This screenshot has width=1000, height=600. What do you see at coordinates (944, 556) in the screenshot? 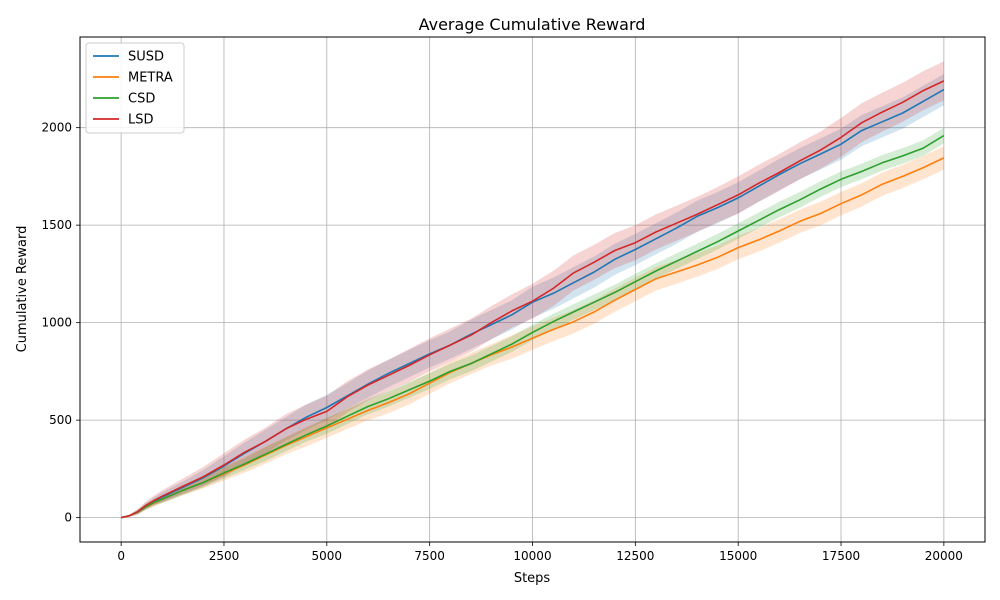
I see `x-tick-label: 20000` at bounding box center [944, 556].